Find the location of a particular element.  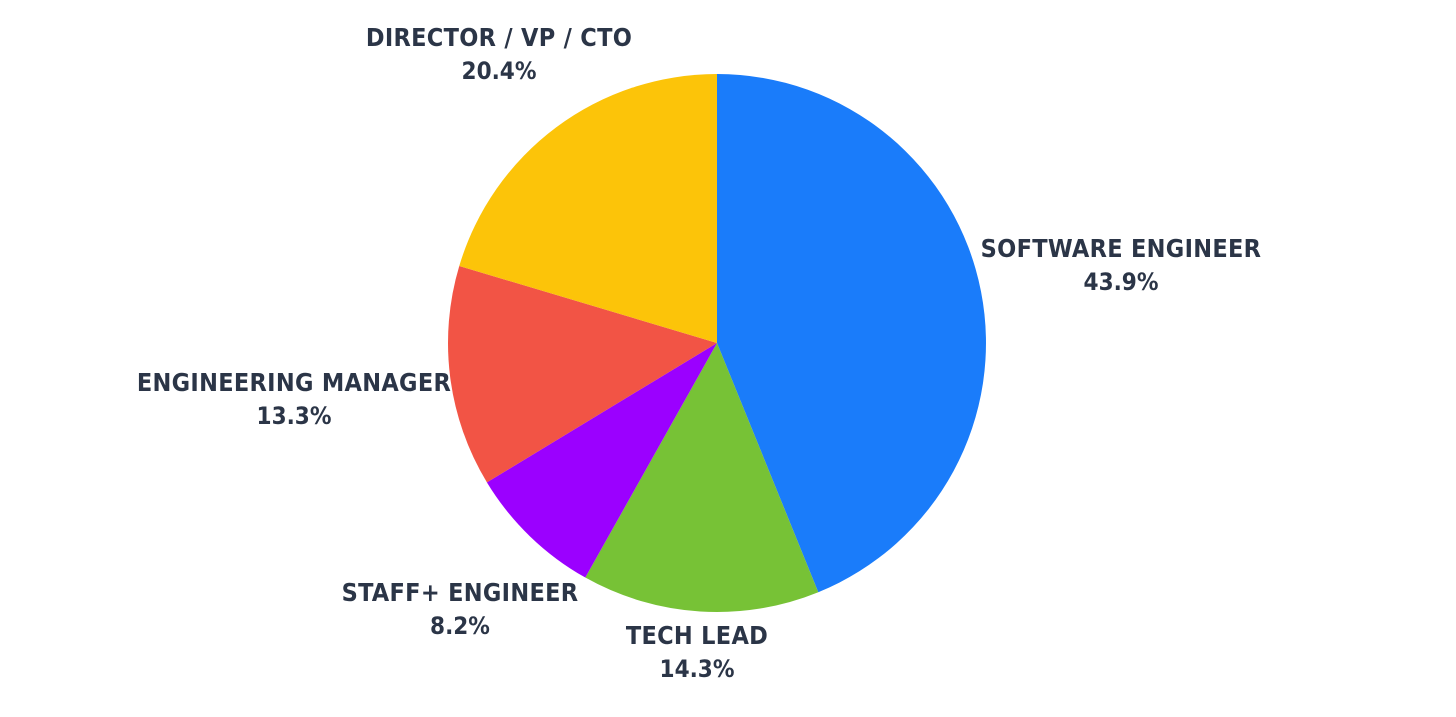

slice-value-staff-engineer: 8.2% is located at coordinates (460, 626).